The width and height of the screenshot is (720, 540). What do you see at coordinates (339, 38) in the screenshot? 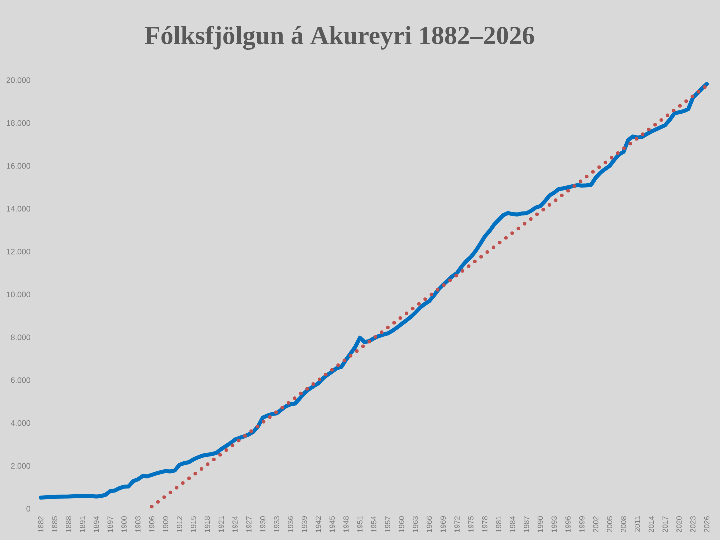
I see `chart-title: Fólksfjölgun á Akureyri 1882–2026` at bounding box center [339, 38].